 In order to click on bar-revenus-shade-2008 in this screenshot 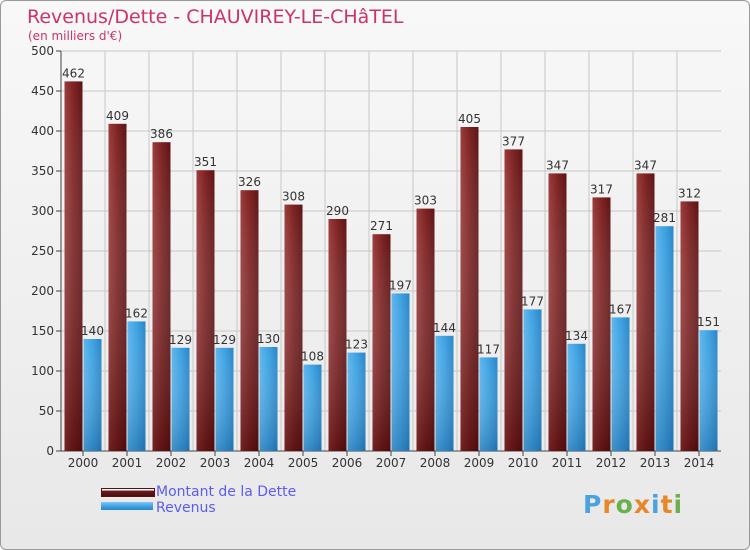, I will do `click(444, 393)`.